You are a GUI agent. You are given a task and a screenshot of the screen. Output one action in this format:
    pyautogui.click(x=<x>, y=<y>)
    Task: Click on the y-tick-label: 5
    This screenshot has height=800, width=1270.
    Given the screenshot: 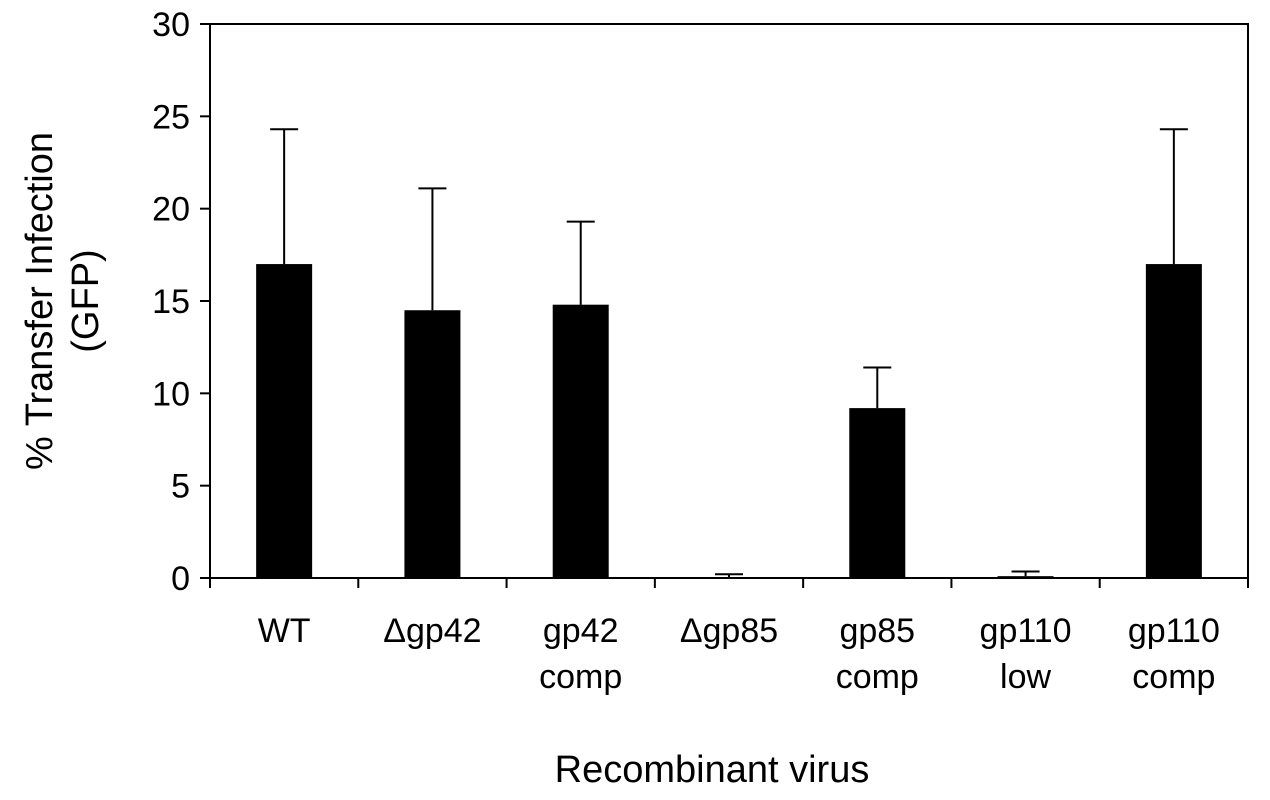 What is the action you would take?
    pyautogui.click(x=180, y=487)
    